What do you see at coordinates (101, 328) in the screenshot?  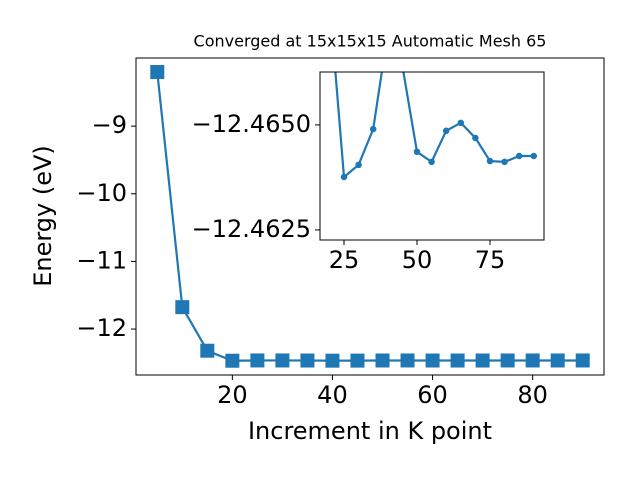 I see `y-tick-label: −12` at bounding box center [101, 328].